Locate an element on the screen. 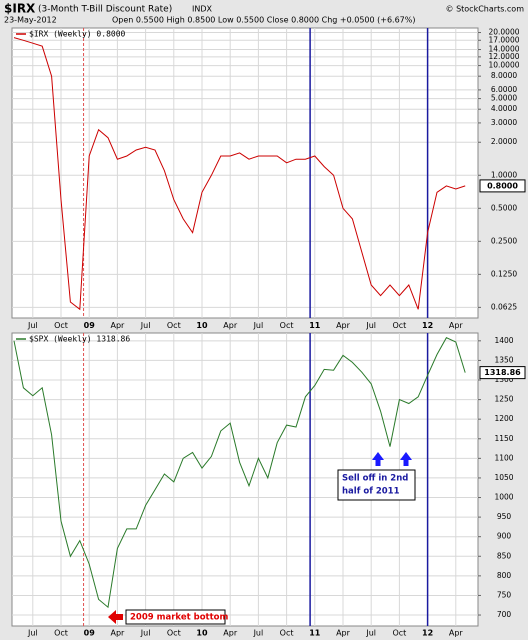 This screenshot has width=528, height=640. y-tick-label: 0.2500 is located at coordinates (504, 240).